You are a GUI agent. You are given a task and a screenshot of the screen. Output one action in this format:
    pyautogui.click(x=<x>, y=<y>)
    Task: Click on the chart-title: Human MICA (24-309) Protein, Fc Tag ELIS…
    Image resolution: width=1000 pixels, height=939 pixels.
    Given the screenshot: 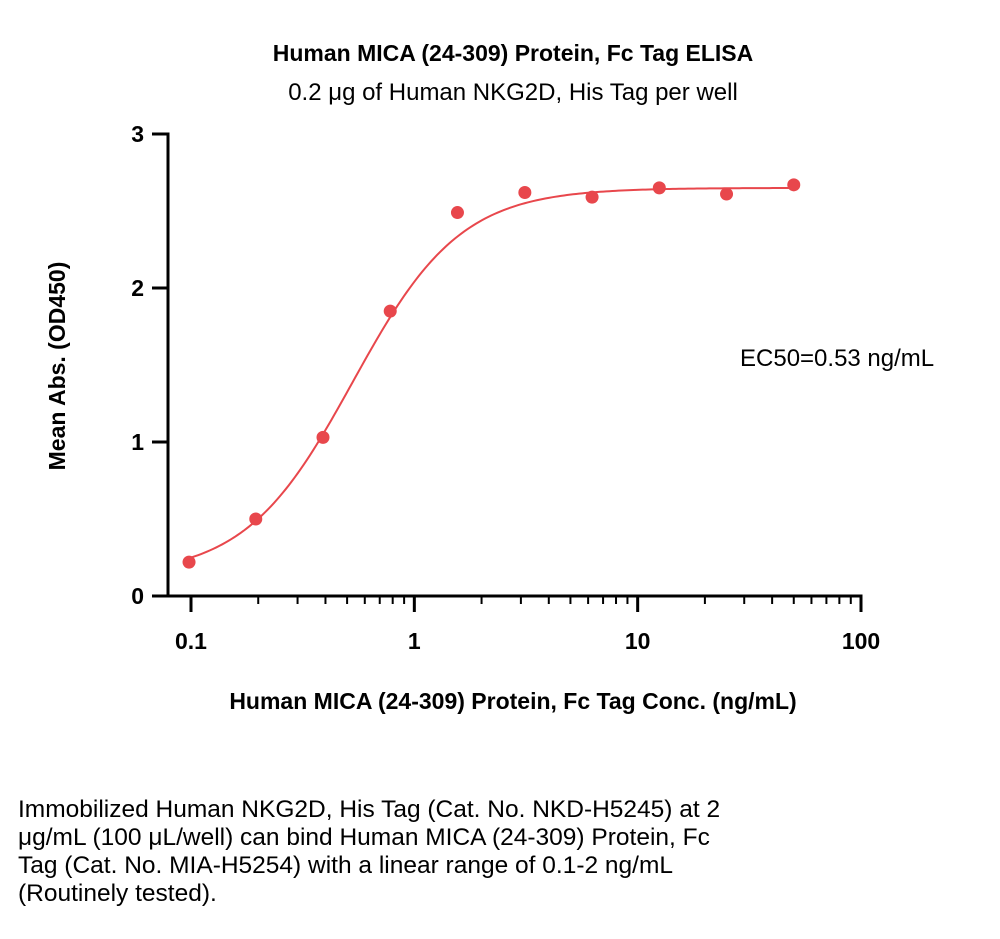 What is the action you would take?
    pyautogui.click(x=513, y=53)
    